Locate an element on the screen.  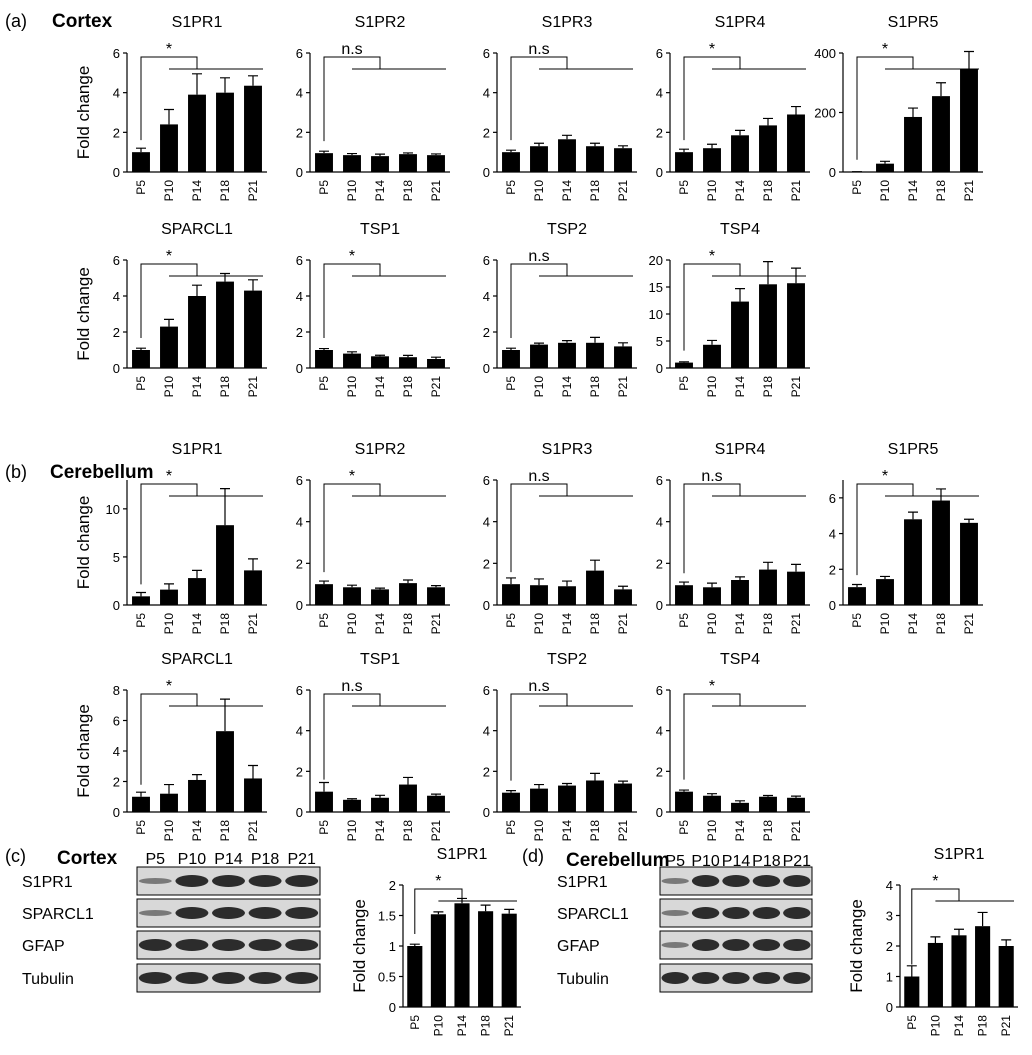
chart-title: TSP1 is located at coordinates (380, 229).